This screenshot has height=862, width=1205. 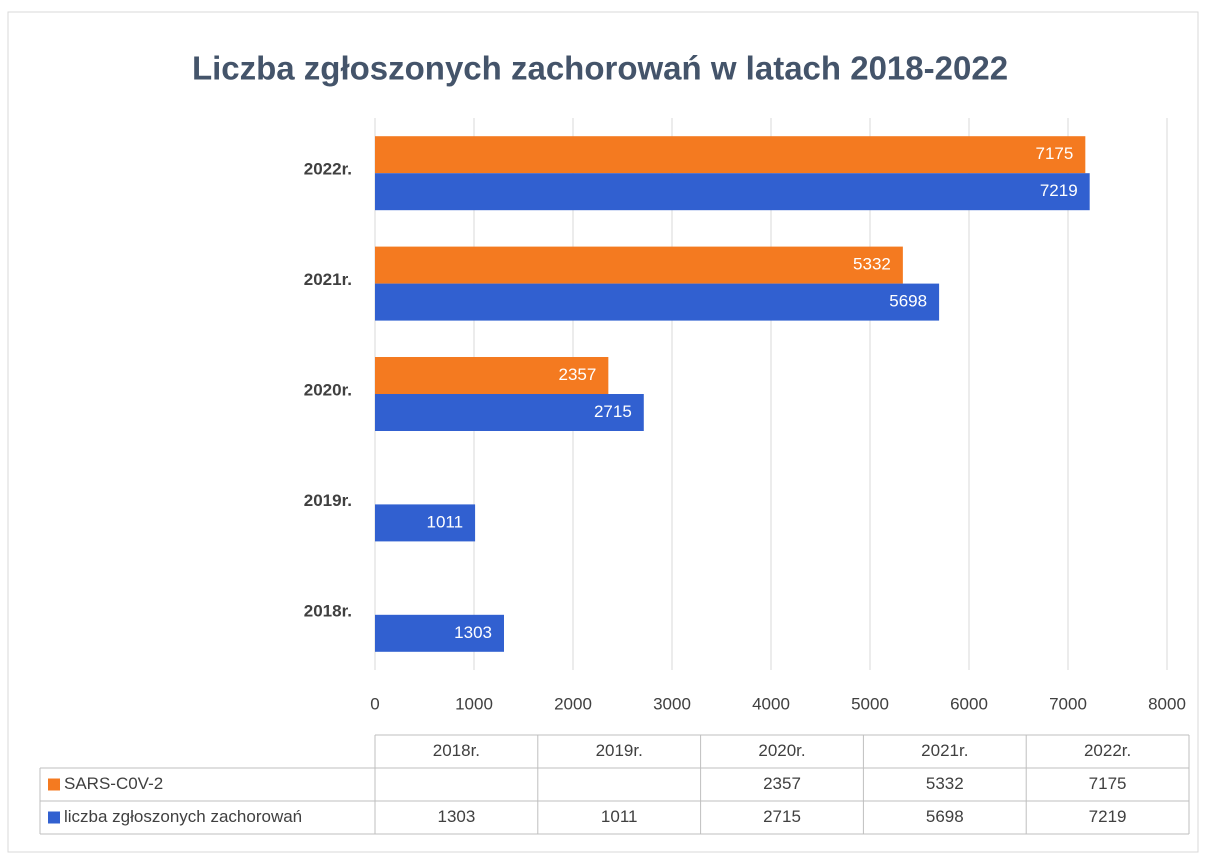 I want to click on table-value: 1303, so click(x=456, y=816).